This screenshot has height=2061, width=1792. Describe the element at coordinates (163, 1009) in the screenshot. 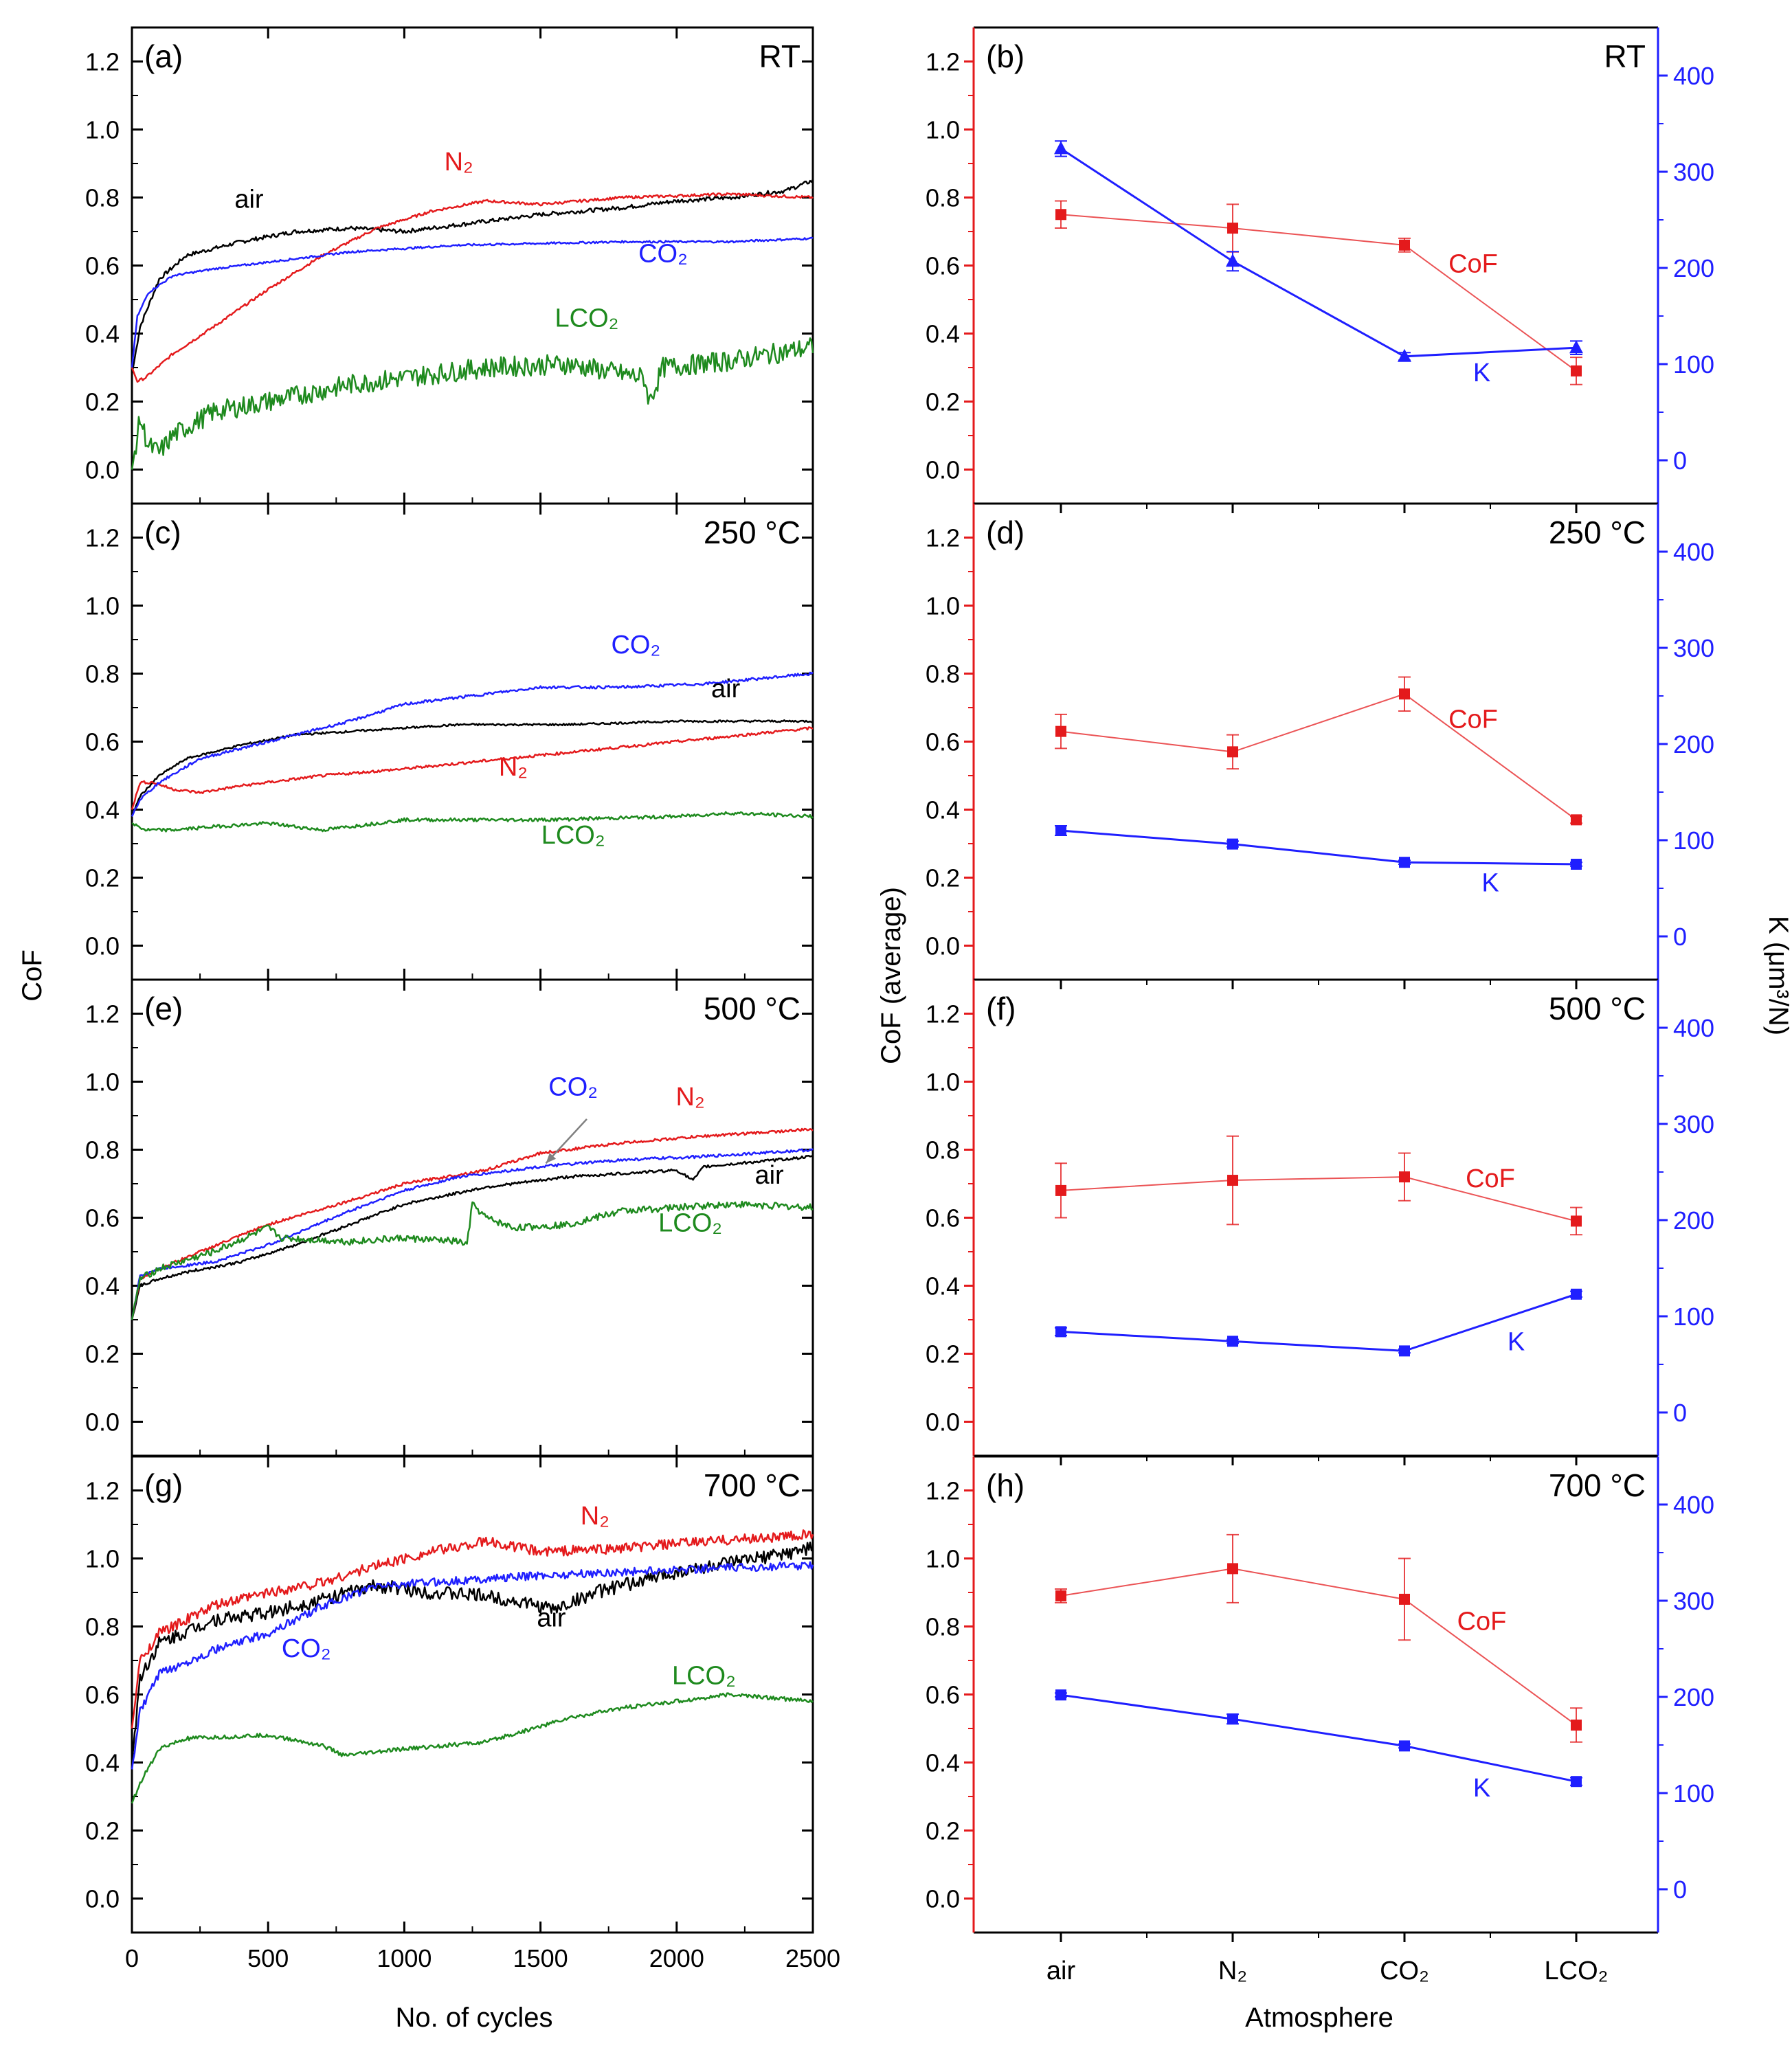

I see `panel-letter: (e)` at that location.